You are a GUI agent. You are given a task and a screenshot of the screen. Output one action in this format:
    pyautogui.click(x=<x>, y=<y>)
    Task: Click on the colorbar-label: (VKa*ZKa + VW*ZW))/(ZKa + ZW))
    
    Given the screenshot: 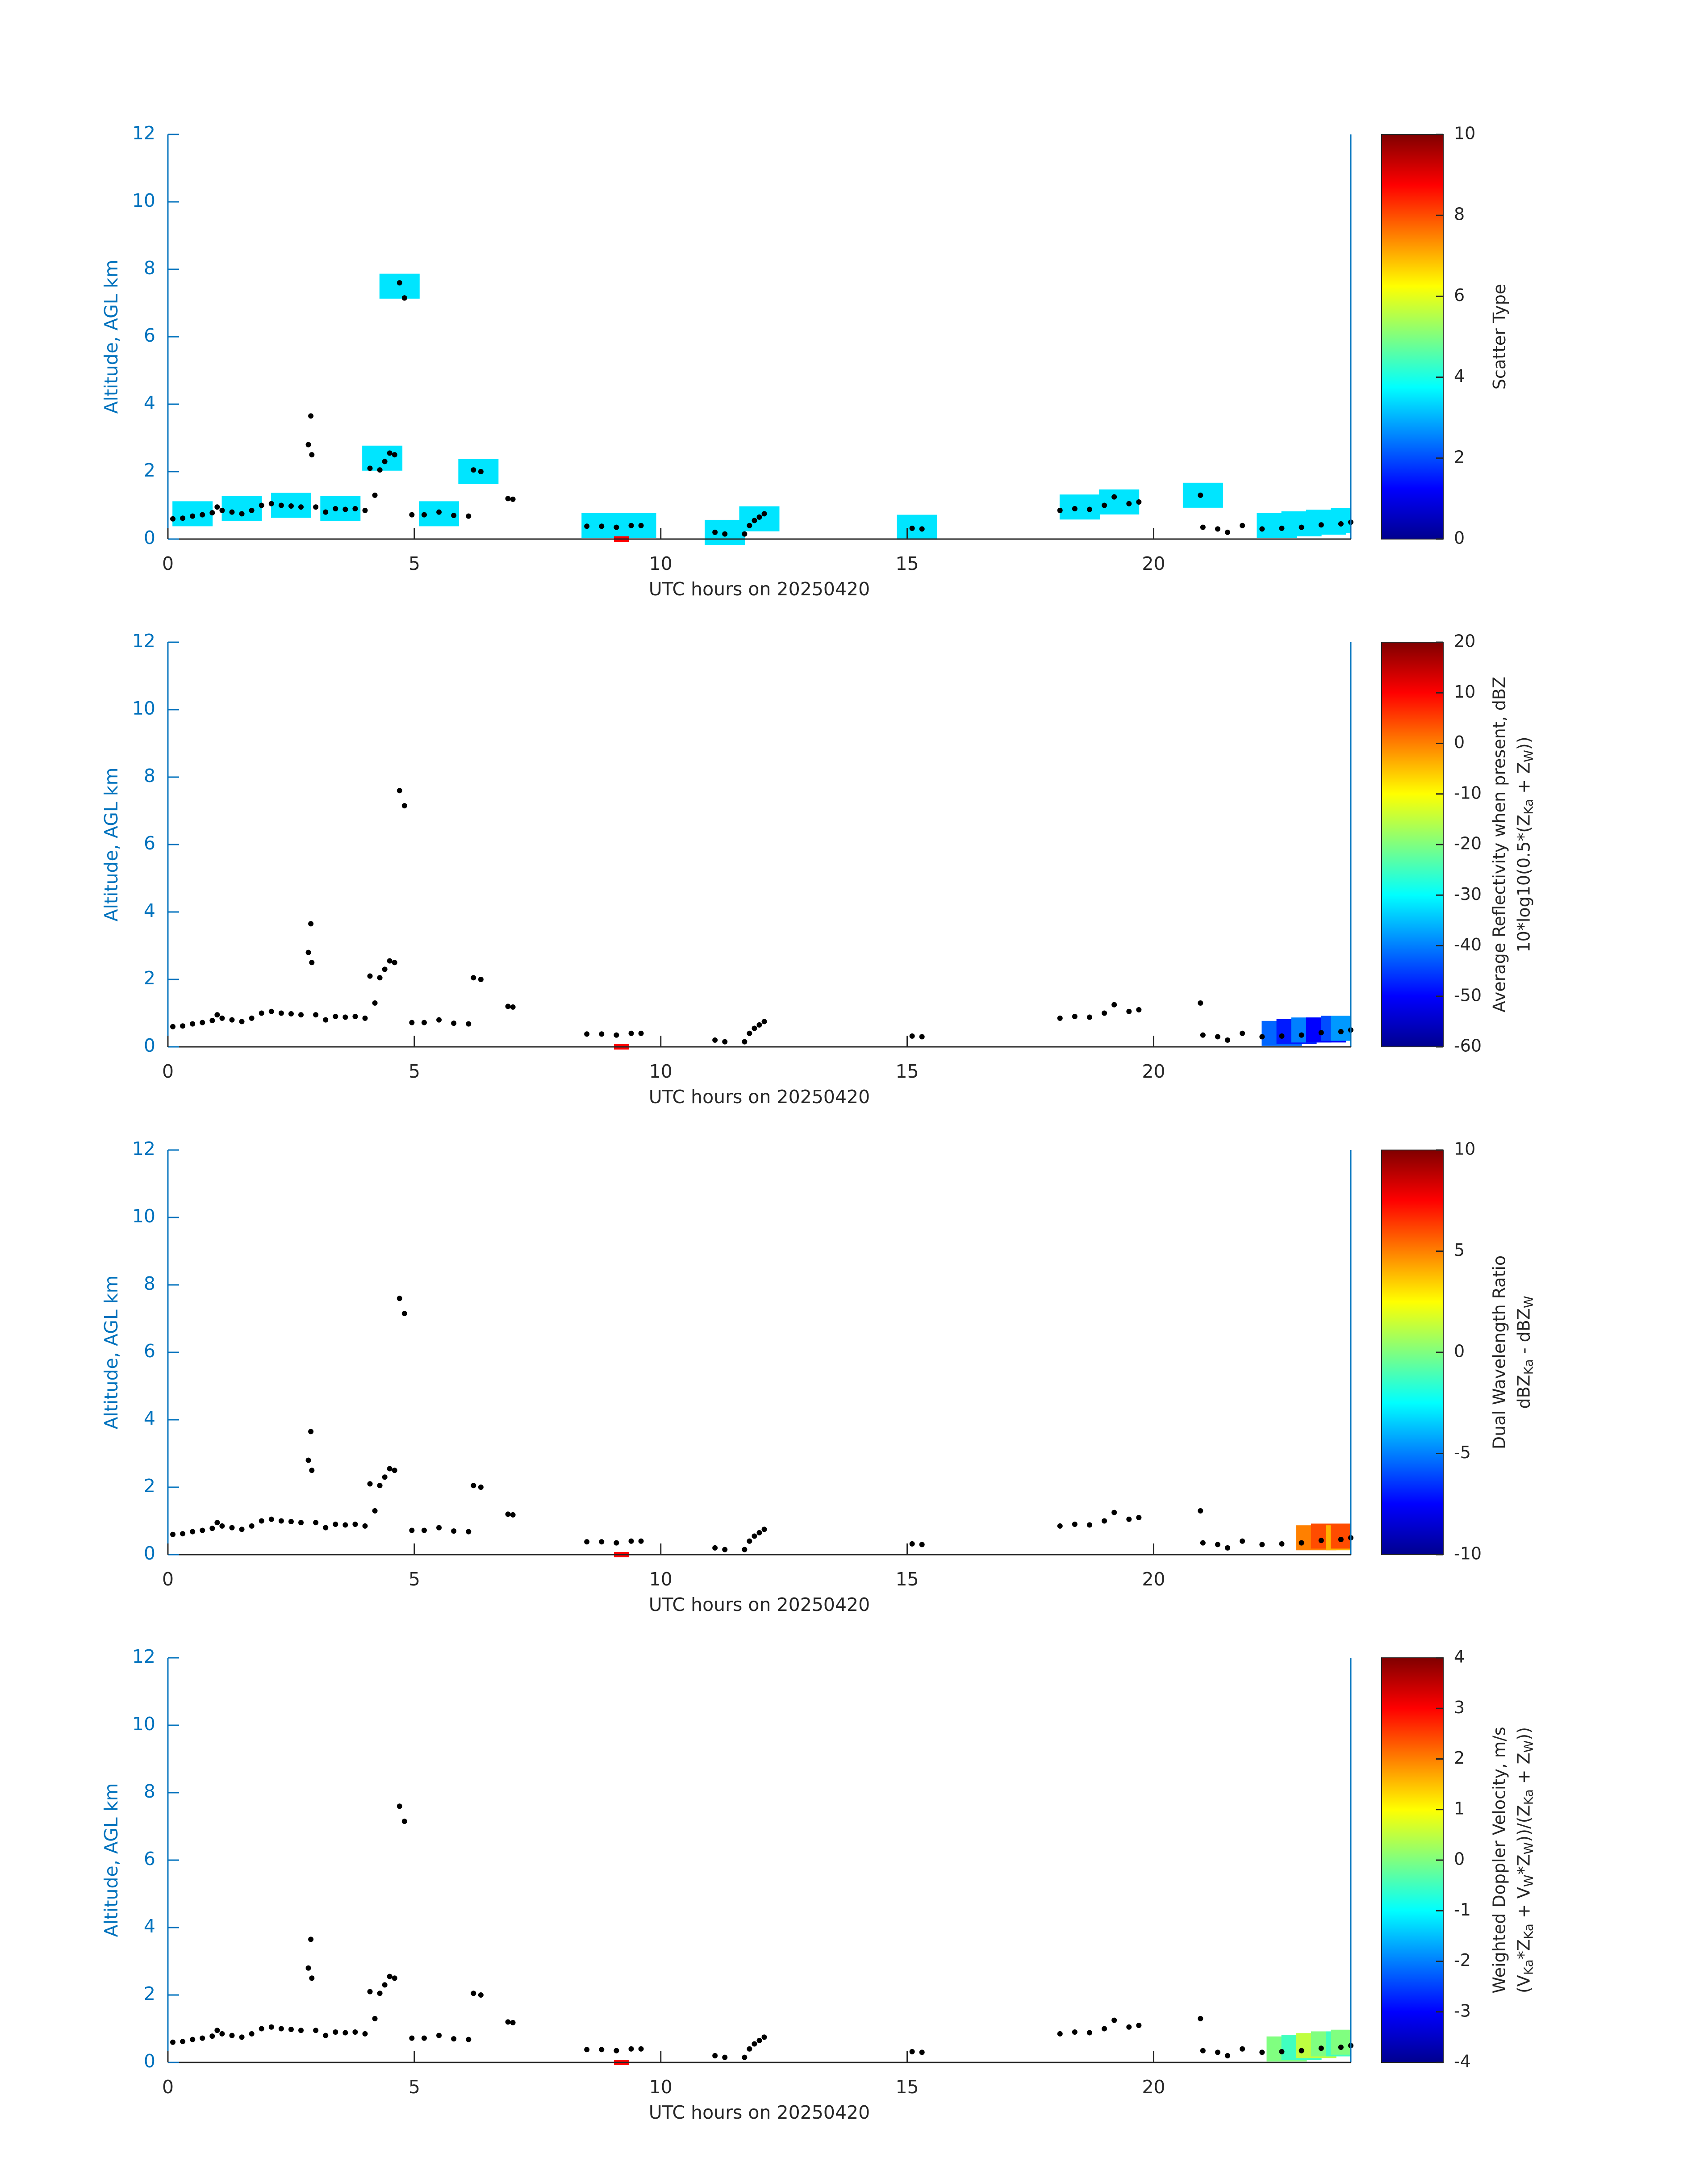 What is the action you would take?
    pyautogui.click(x=1525, y=1860)
    